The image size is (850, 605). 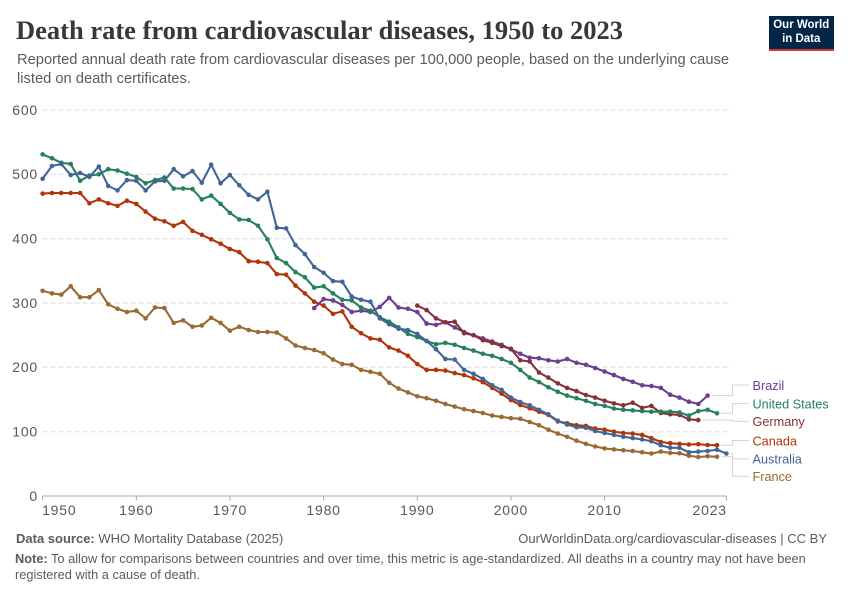 What do you see at coordinates (791, 404) in the screenshot?
I see `svg-text: United States` at bounding box center [791, 404].